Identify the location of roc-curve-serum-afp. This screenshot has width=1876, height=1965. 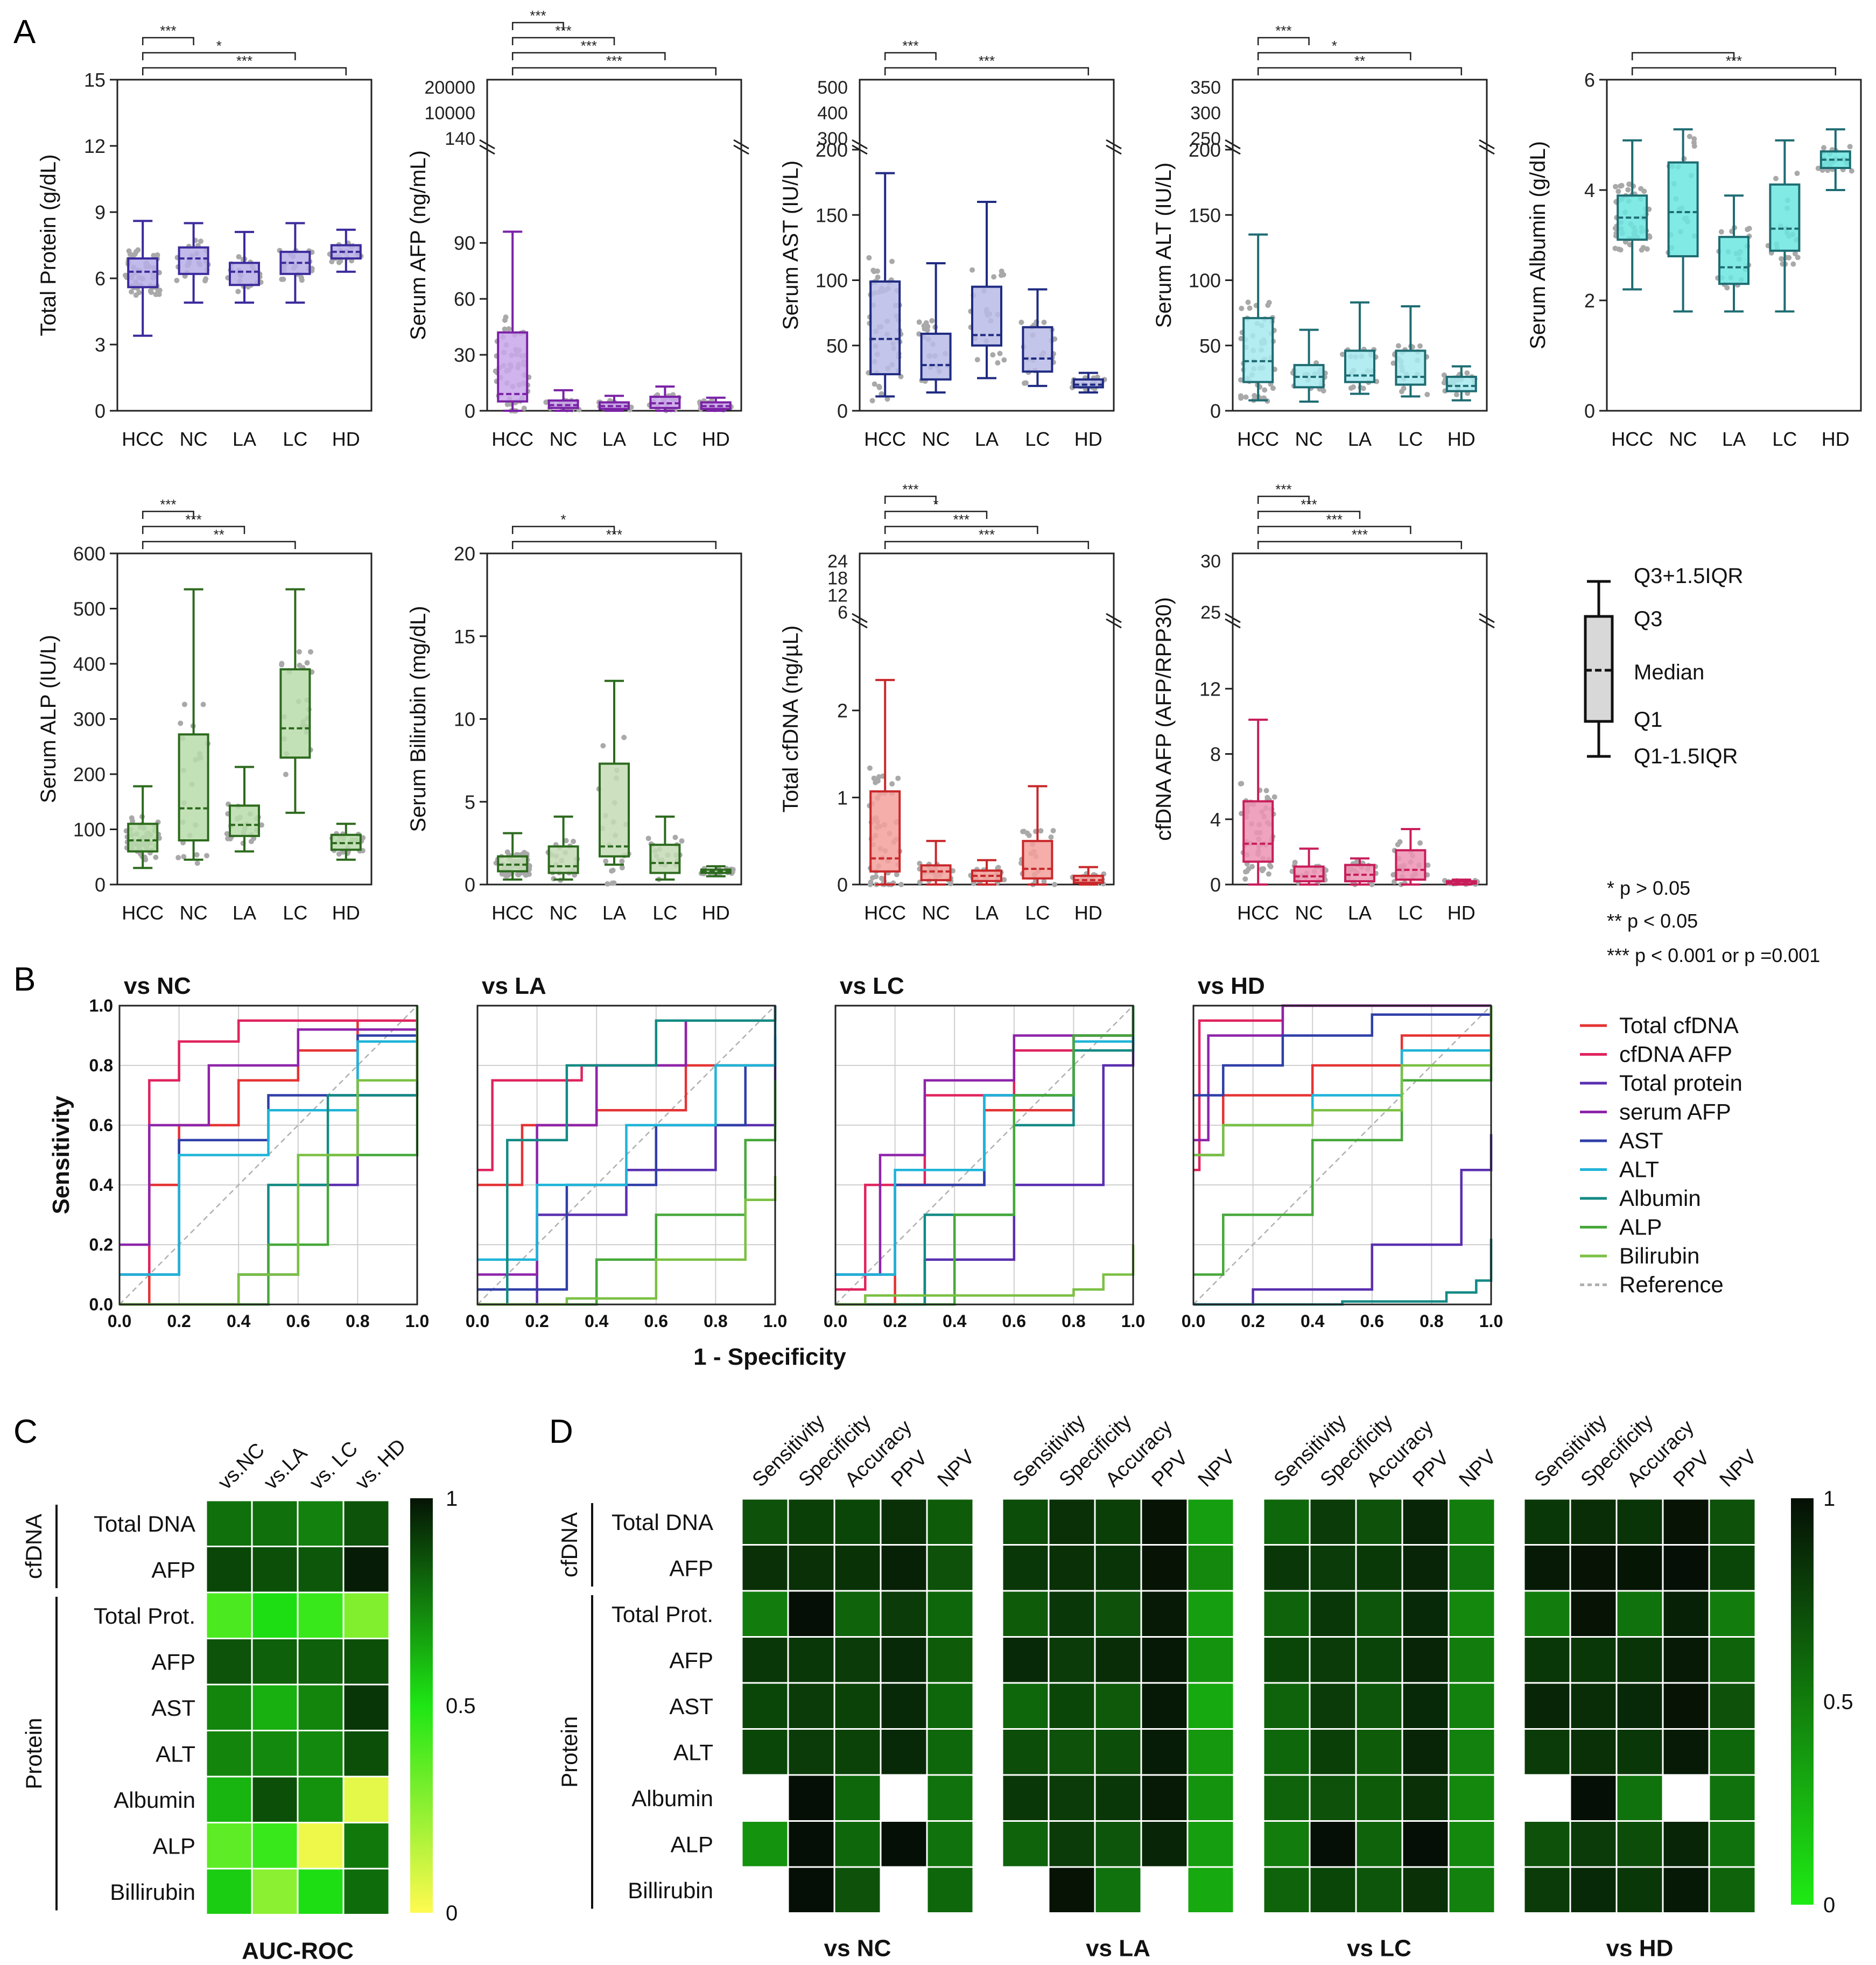
(269, 1126).